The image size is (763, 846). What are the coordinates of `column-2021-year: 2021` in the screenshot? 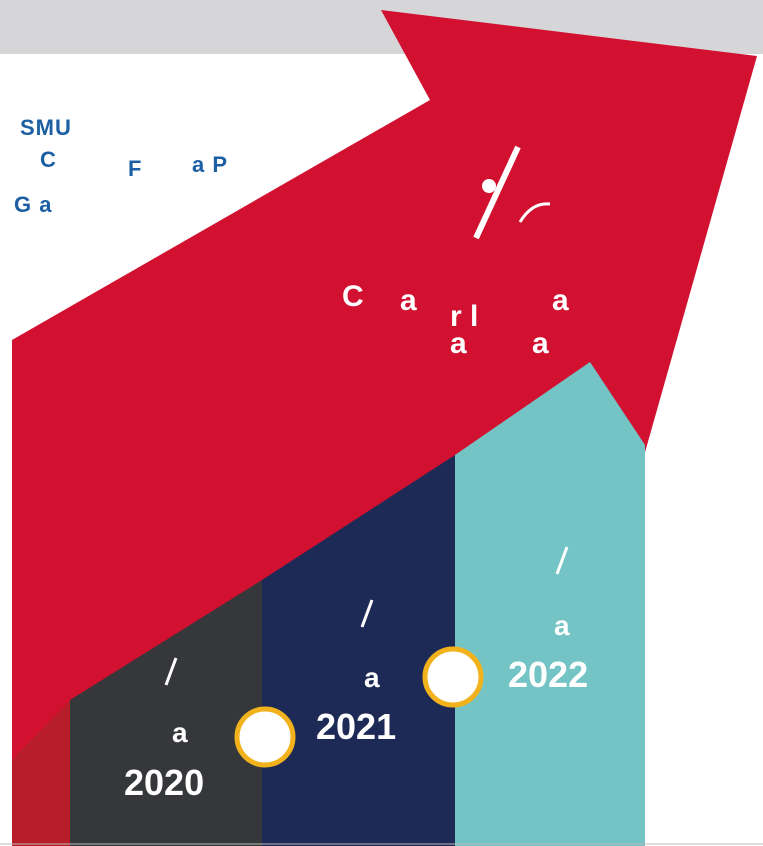 It's located at (356, 726).